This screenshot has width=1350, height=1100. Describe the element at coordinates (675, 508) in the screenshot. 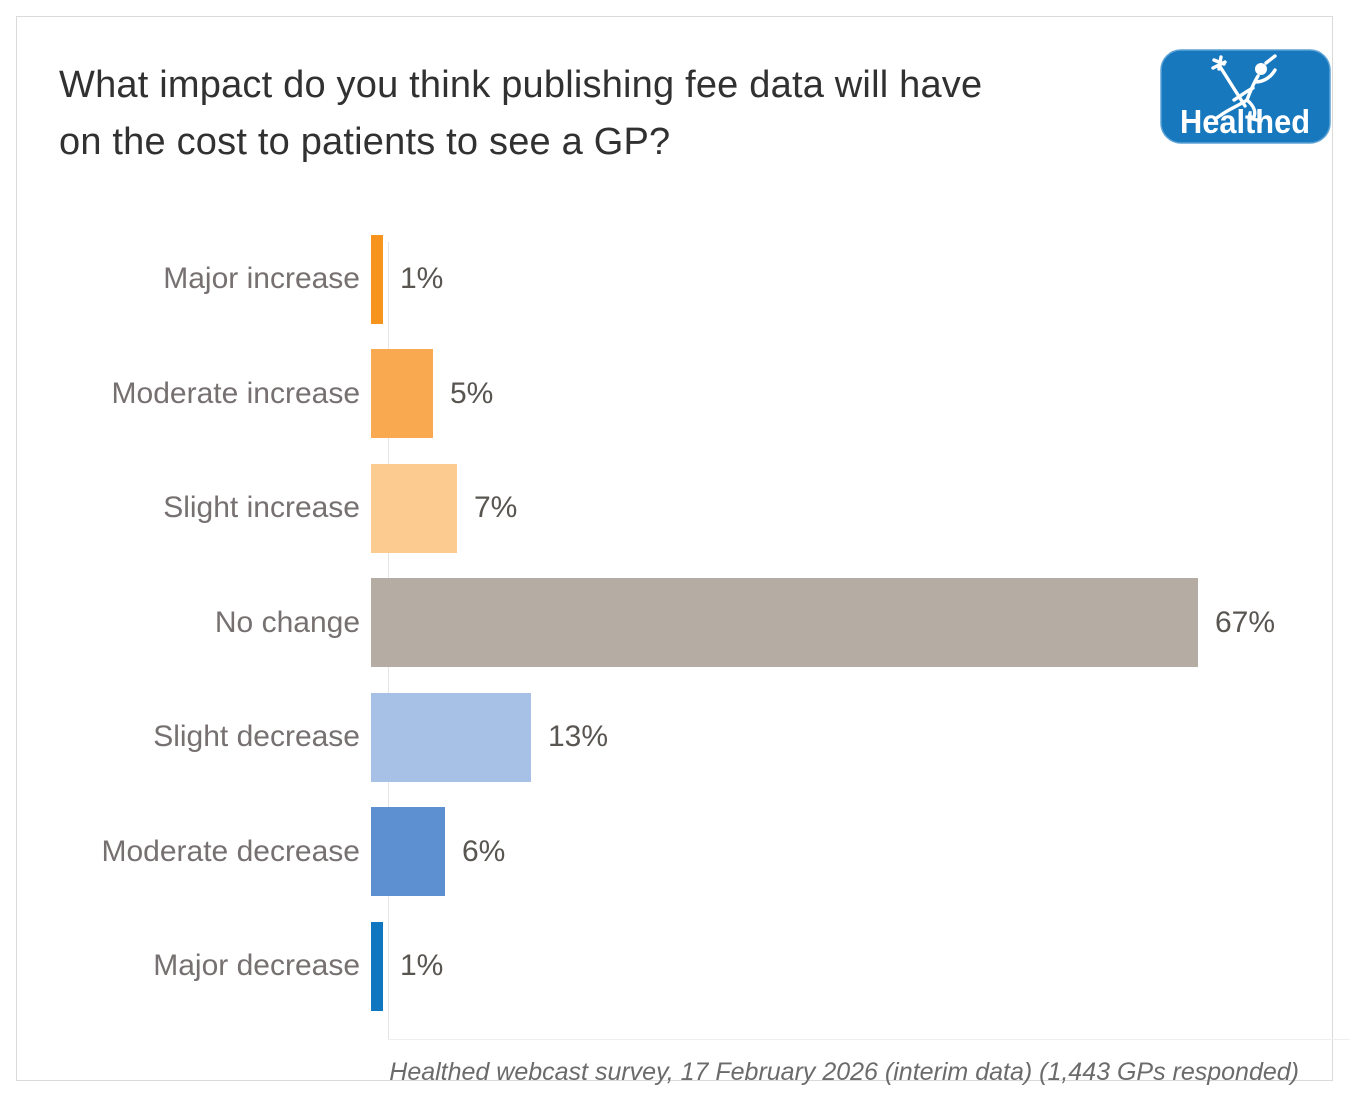

I see `chart-row: Slight increase 7%` at that location.